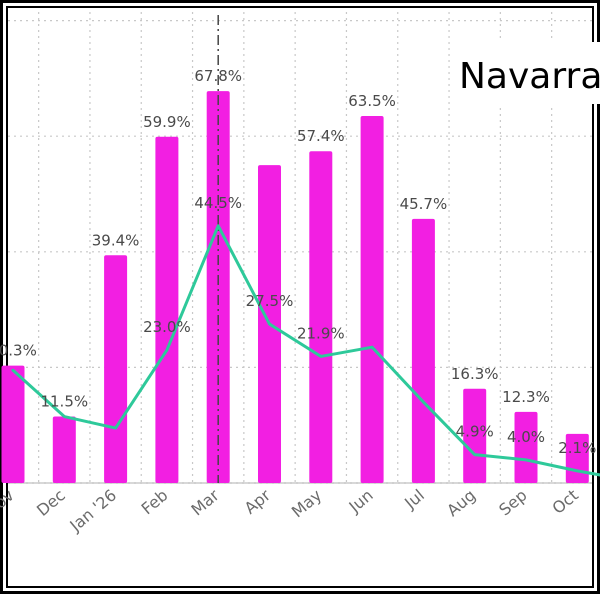 The height and width of the screenshot is (594, 600). I want to click on line-label-3: 23.0%, so click(167, 327).